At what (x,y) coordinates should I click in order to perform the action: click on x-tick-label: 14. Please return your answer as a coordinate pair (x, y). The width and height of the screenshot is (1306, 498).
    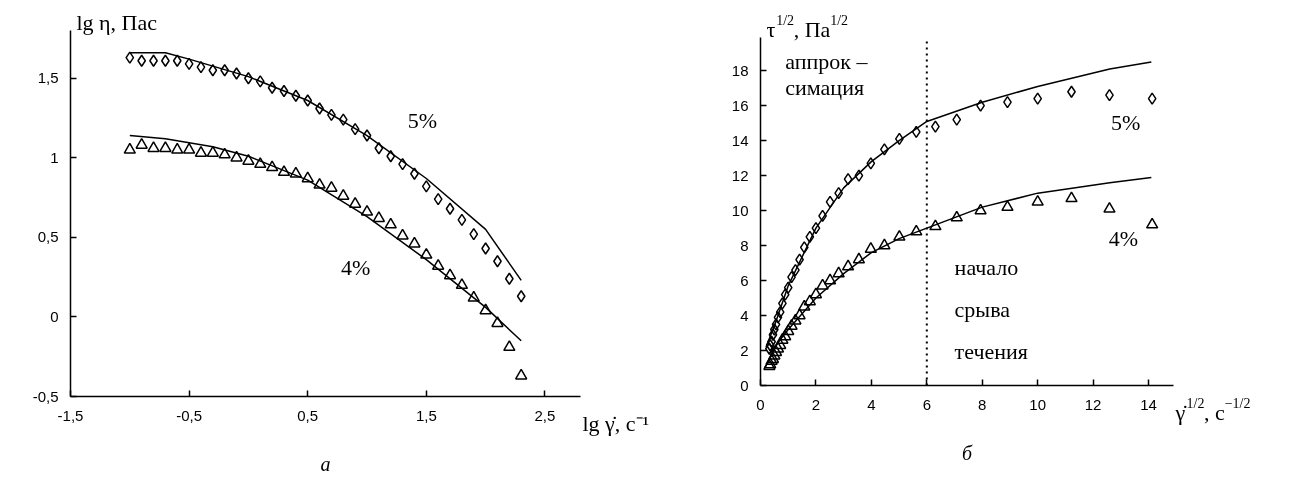
    Looking at the image, I should click on (1148, 404).